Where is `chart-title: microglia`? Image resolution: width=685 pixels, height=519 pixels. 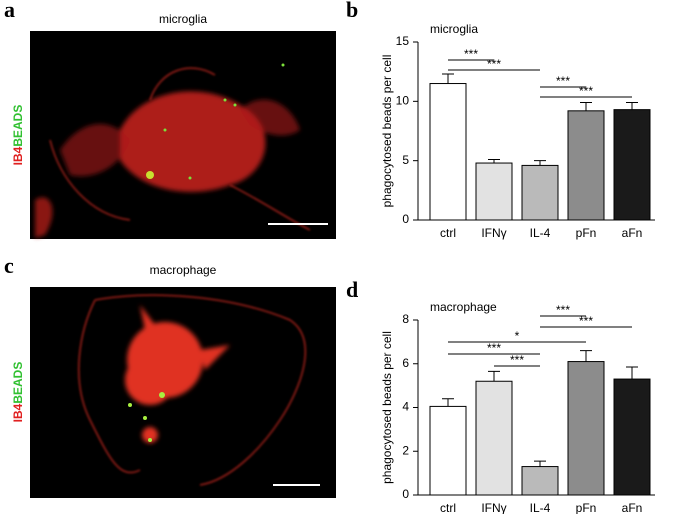
chart-title: microglia is located at coordinates (454, 29).